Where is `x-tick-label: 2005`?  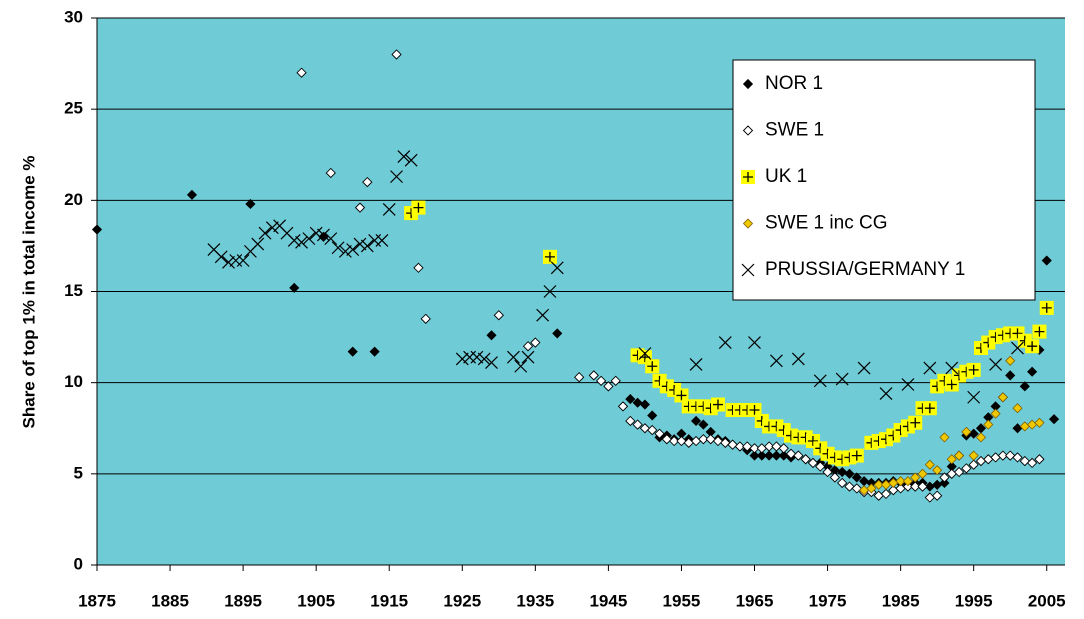 x-tick-label: 2005 is located at coordinates (1047, 600).